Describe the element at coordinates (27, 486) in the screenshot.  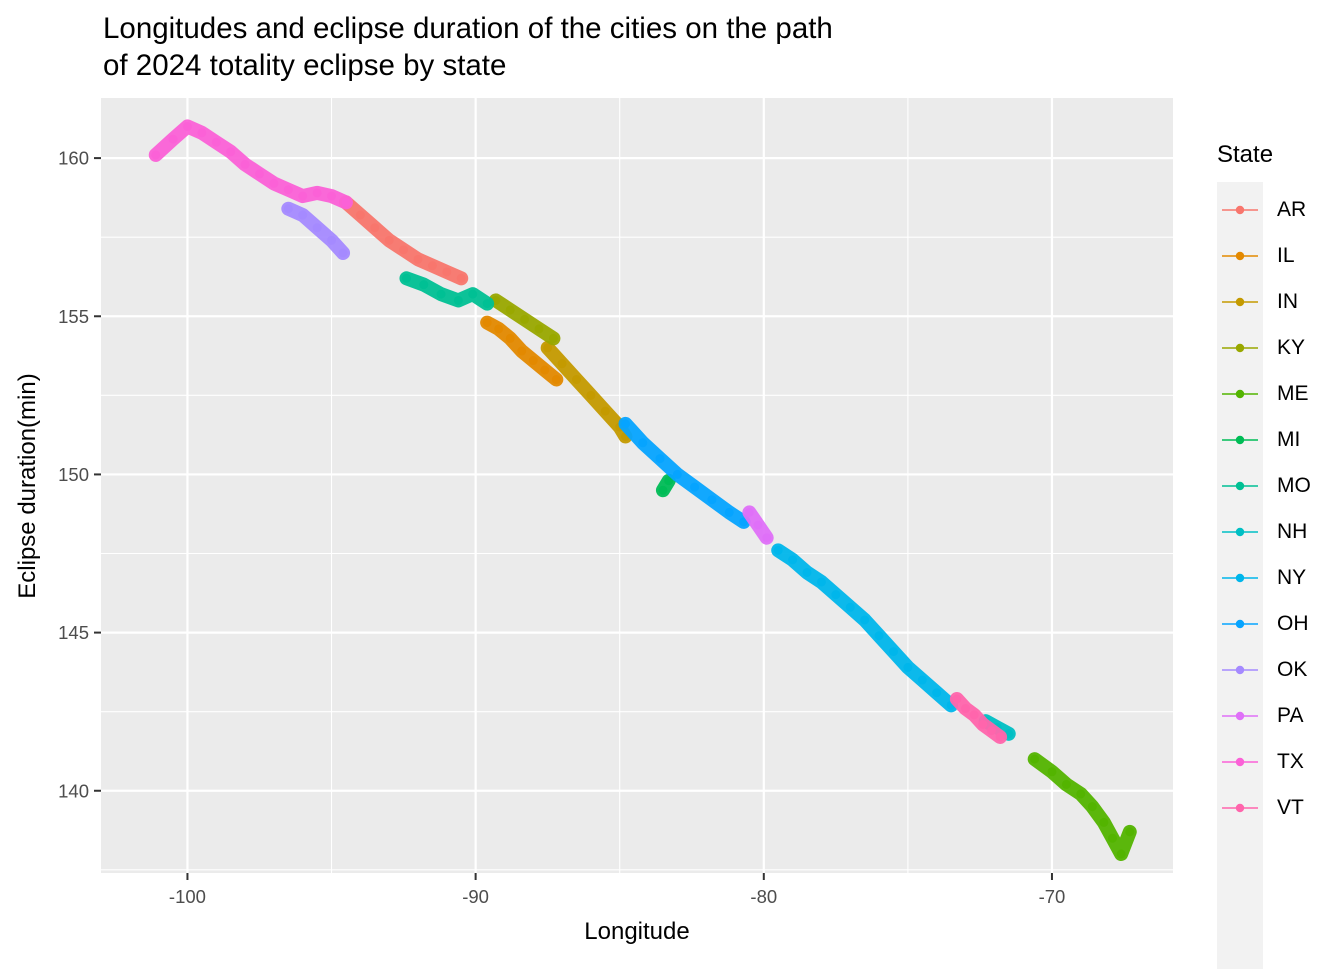
I see `y-axis-label: Eclipse duration(min)` at that location.